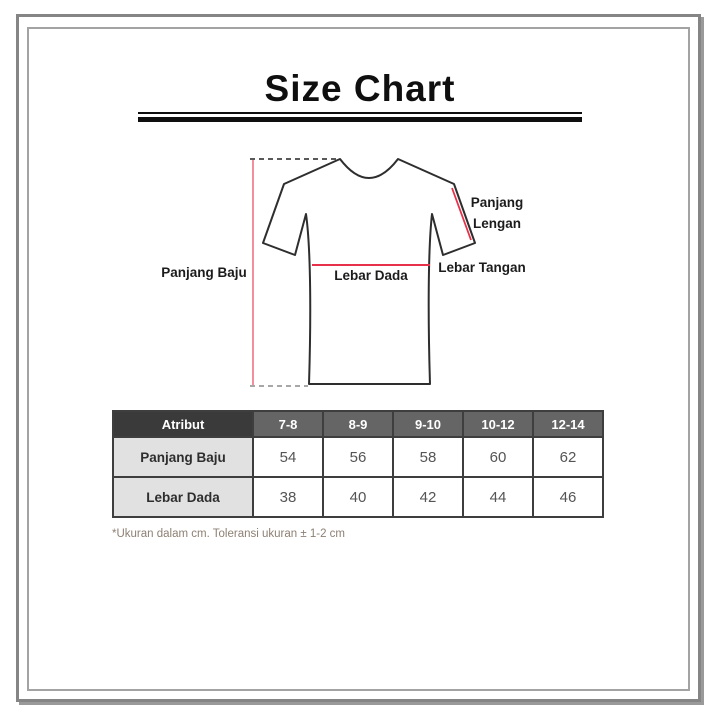 The height and width of the screenshot is (720, 720). Describe the element at coordinates (288, 497) in the screenshot. I see `cell-lebar-dada-7-8: 38` at that location.